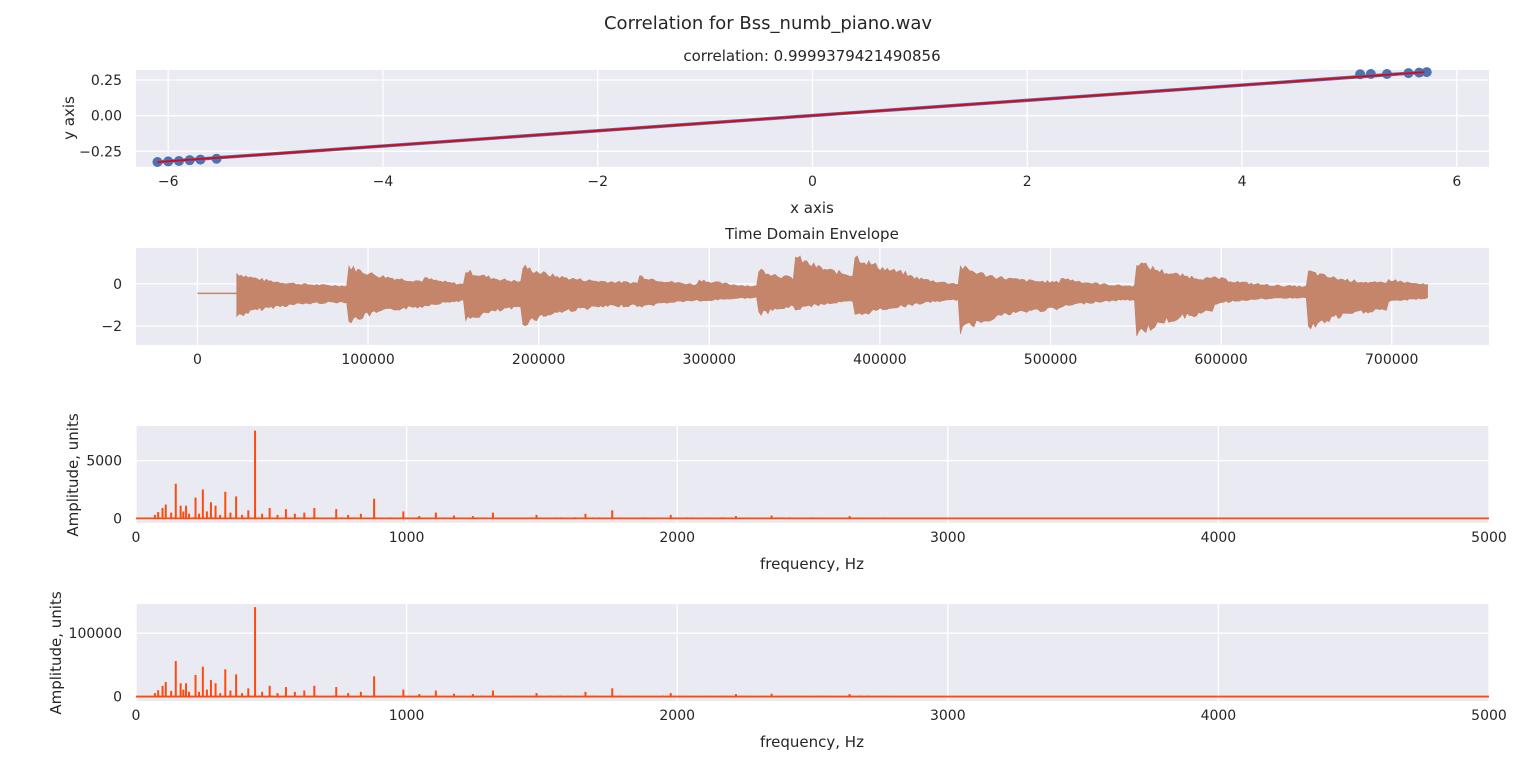 This screenshot has height=762, width=1536. I want to click on scatter-data, so click(792, 117).